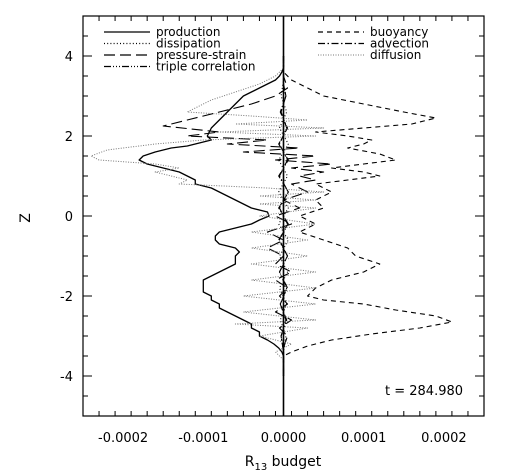  Describe the element at coordinates (395, 55) in the screenshot. I see `legend-label-diffusion: diffusion` at that location.